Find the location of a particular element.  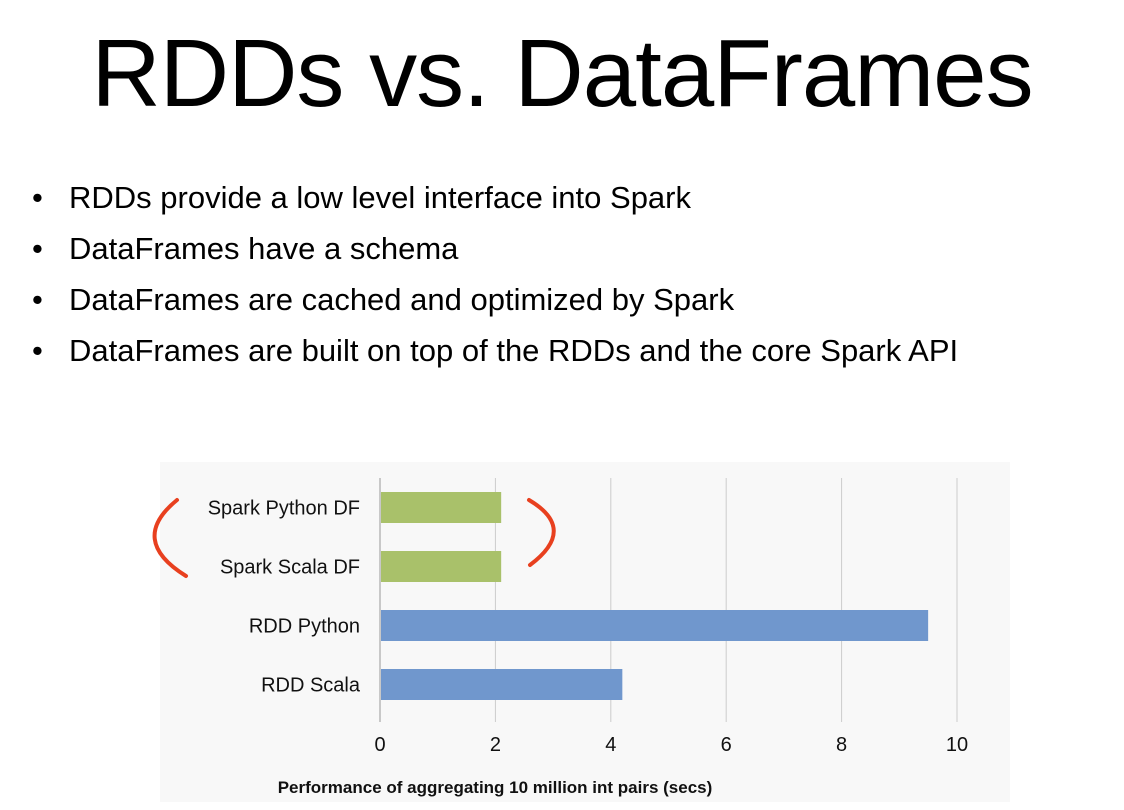

x-tick-label: 0 is located at coordinates (379, 745).